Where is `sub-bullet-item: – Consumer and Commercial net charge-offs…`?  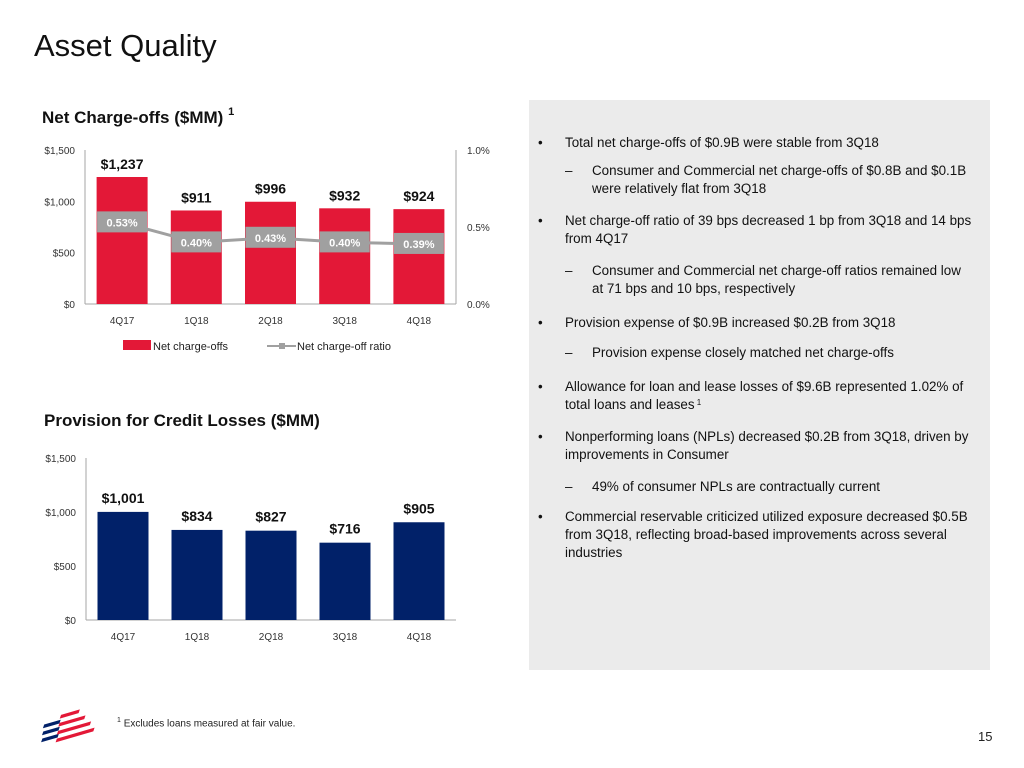 sub-bullet-item: – Consumer and Commercial net charge-offs… is located at coordinates (768, 180).